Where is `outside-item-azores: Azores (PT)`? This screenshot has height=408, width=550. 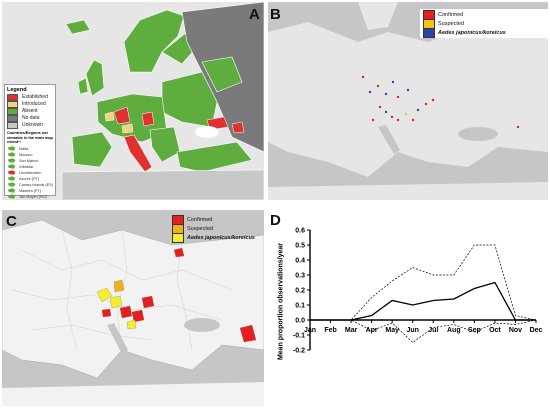 outside-item-azores: Azores (PT) is located at coordinates (30, 179).